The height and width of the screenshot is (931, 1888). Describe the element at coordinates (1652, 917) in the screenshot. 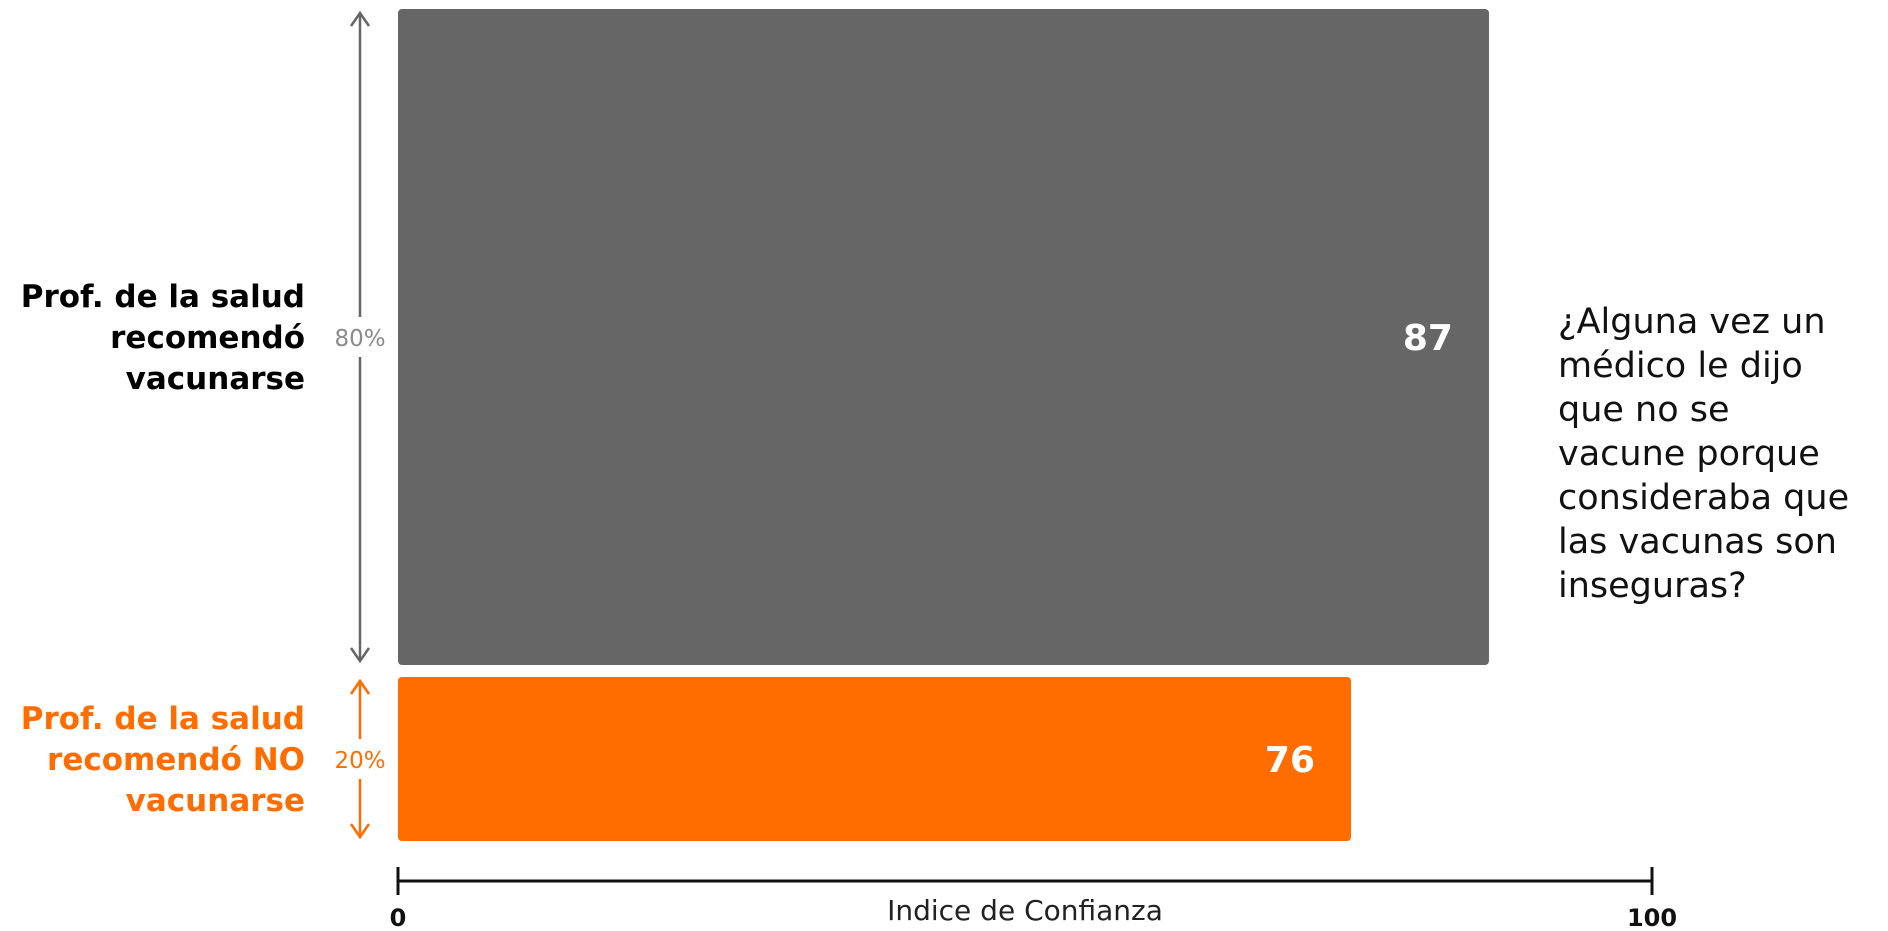

I see `x-tick-label-1: 100` at that location.